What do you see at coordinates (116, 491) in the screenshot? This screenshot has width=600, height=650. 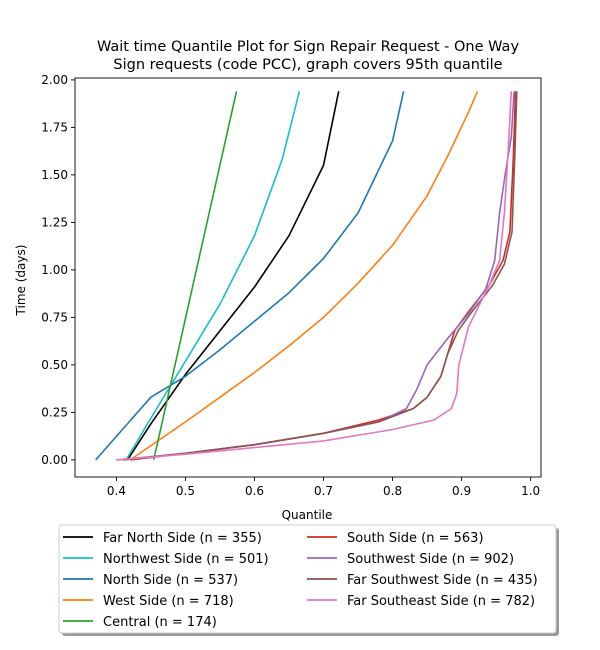 I see `x-tick-label: 0.4` at bounding box center [116, 491].